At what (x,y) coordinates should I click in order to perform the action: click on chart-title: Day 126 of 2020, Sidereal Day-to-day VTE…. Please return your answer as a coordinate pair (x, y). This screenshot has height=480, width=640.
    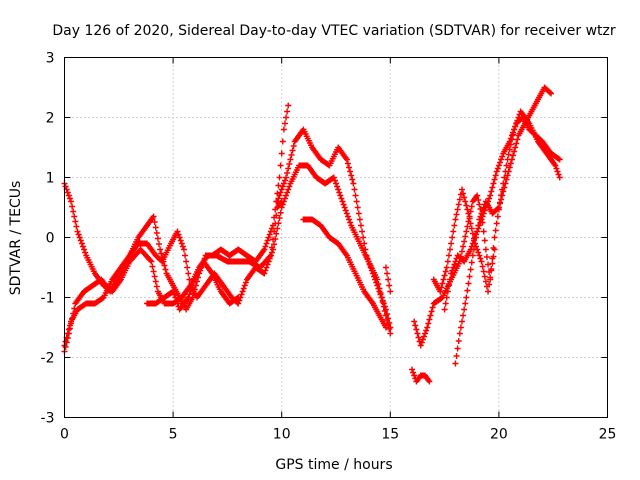
    Looking at the image, I should click on (334, 31).